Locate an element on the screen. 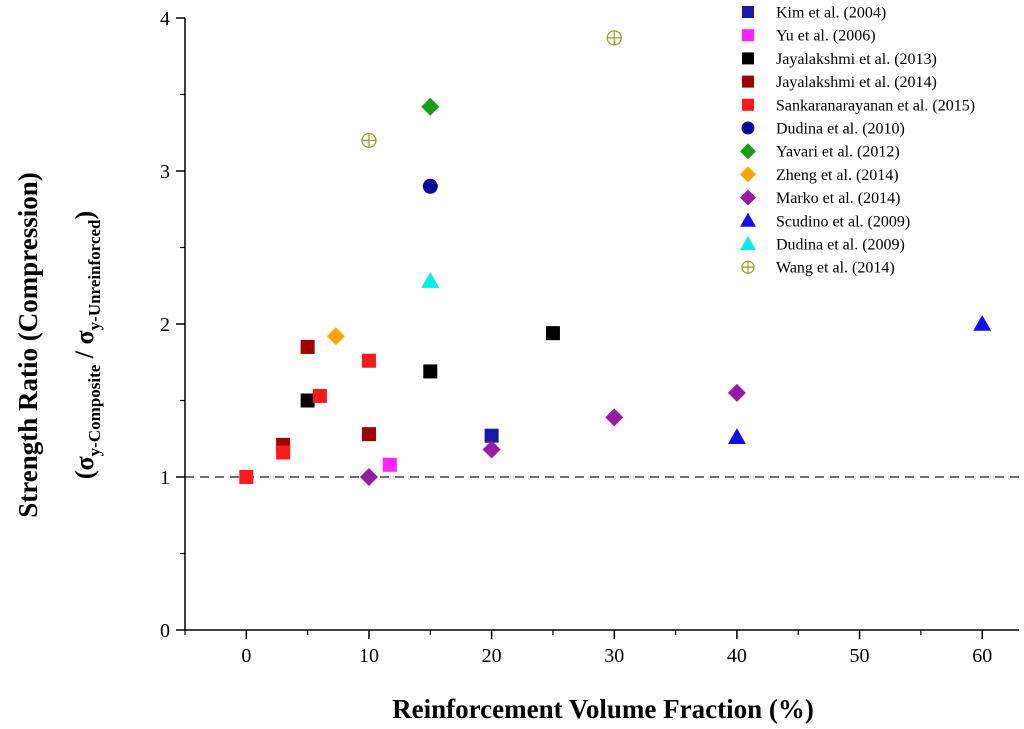 Image resolution: width=1024 pixels, height=729 pixels. x-tick-label: 30 is located at coordinates (614, 656).